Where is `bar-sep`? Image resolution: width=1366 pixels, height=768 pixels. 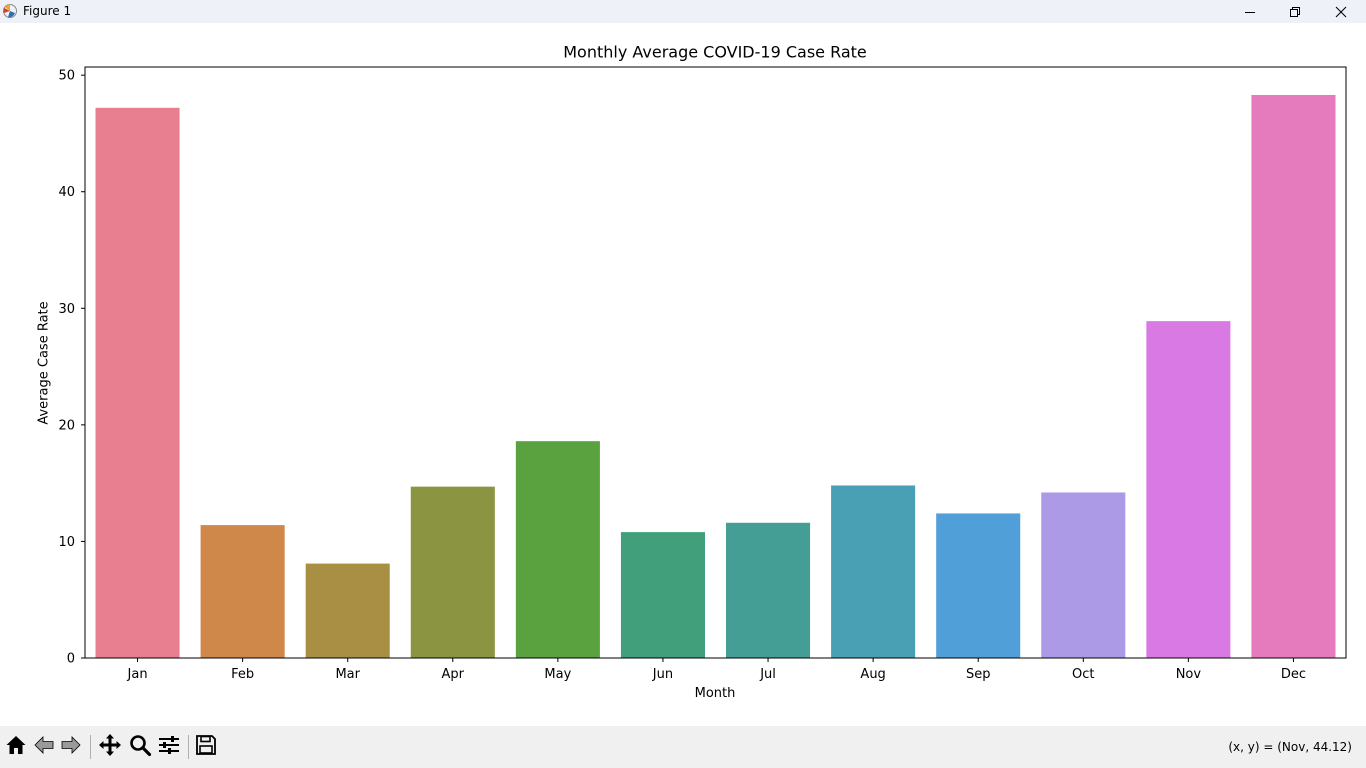 bar-sep is located at coordinates (978, 585).